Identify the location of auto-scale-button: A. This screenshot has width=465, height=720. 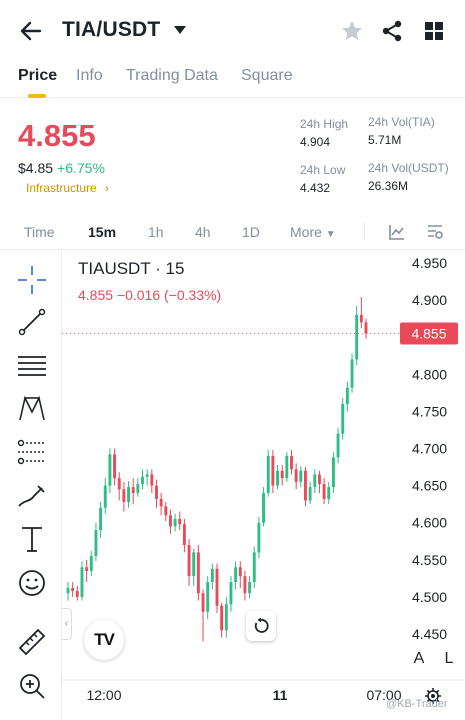
(419, 658).